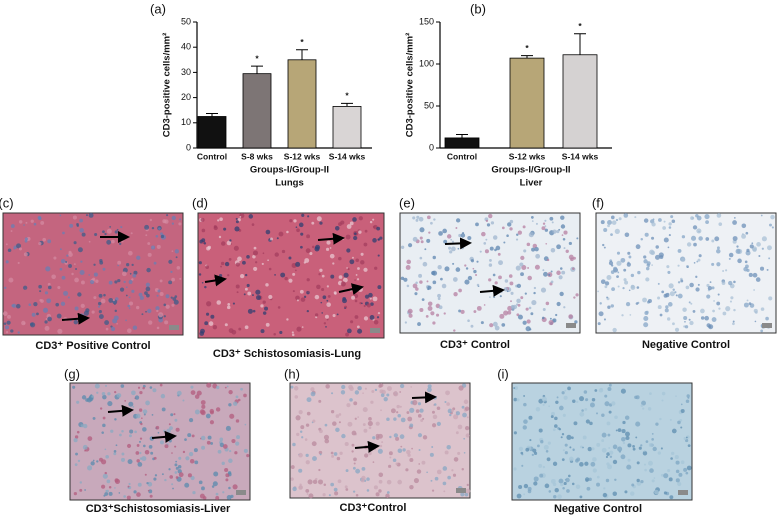 The height and width of the screenshot is (516, 780). Describe the element at coordinates (373, 508) in the screenshot. I see `panel-caption: CD3⁺Control` at that location.